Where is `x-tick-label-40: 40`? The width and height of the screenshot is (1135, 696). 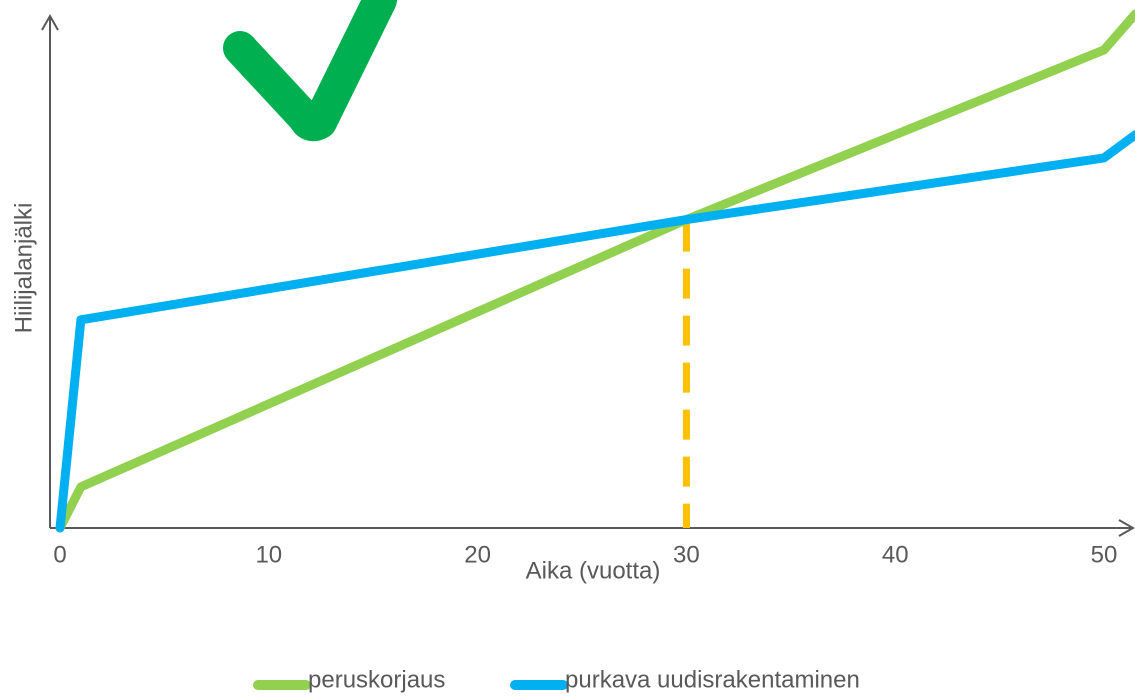
x-tick-label-40: 40 is located at coordinates (895, 554).